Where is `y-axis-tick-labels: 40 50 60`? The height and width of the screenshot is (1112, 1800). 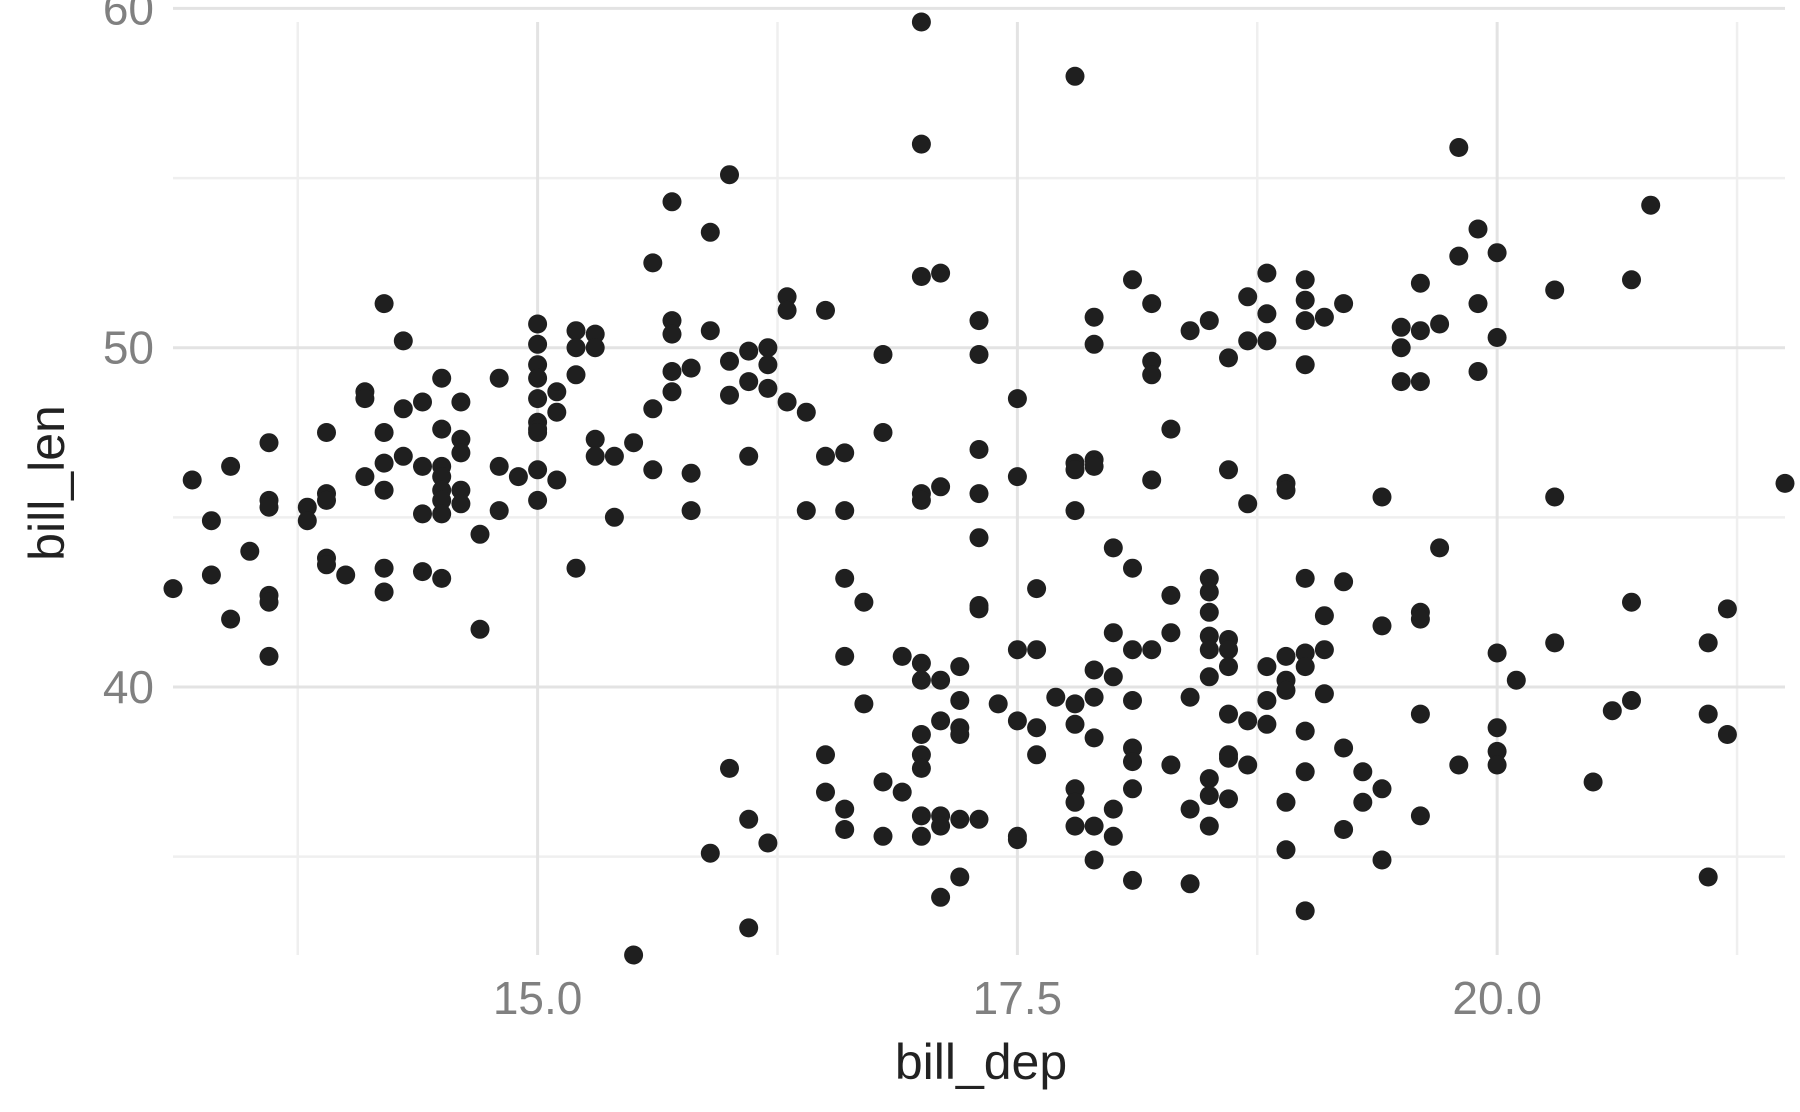 y-axis-tick-labels: 40 50 60 is located at coordinates (128, 356).